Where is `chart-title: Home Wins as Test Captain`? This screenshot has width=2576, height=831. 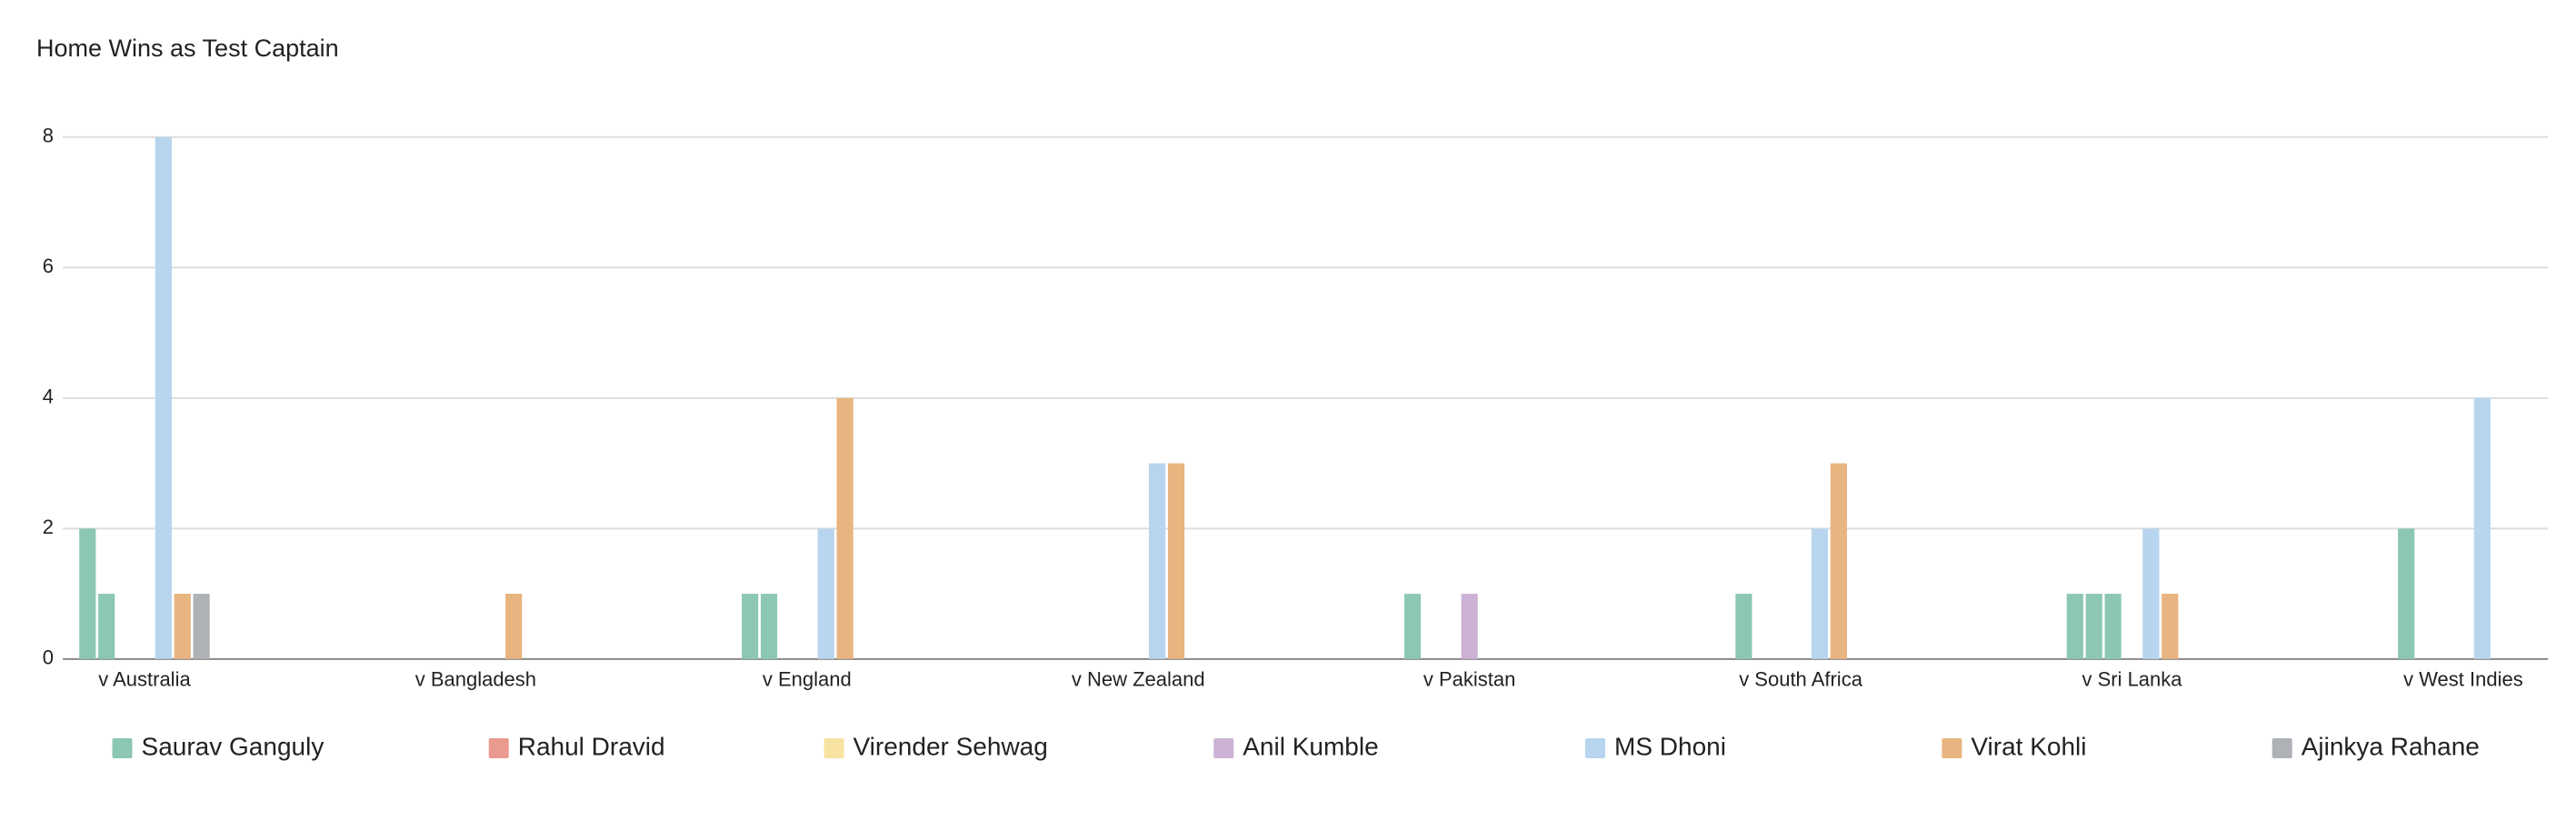 chart-title: Home Wins as Test Captain is located at coordinates (187, 49).